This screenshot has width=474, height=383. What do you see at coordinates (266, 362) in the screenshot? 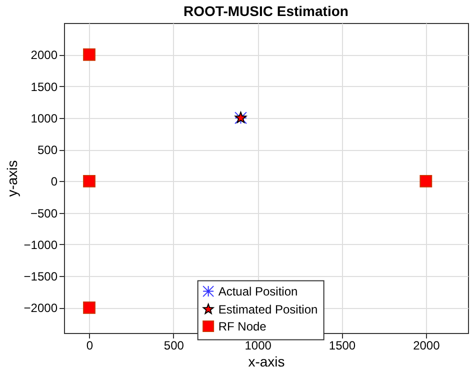
I see `x-axis-title: x-axis` at bounding box center [266, 362].